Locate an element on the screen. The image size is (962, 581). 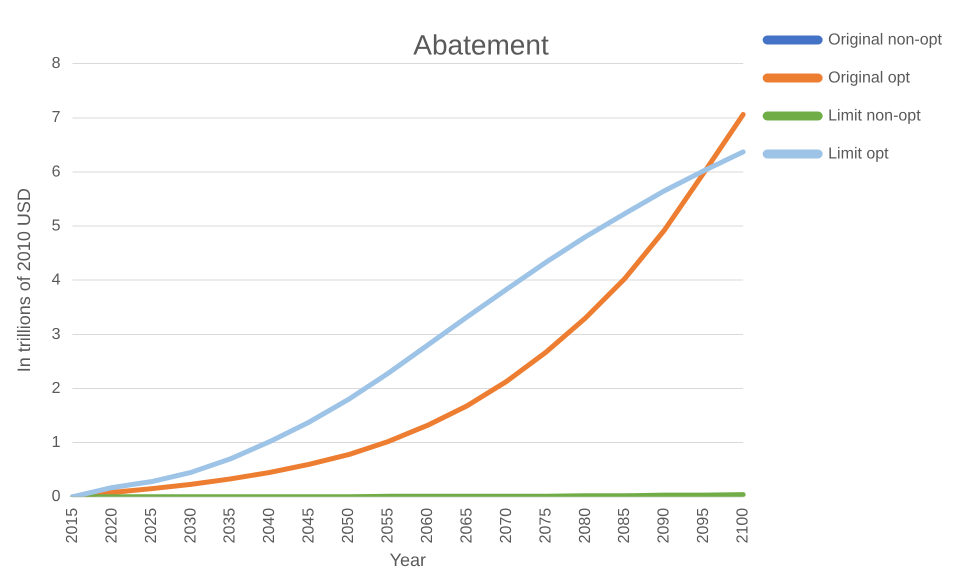
x-tick-label: 2100 is located at coordinates (743, 526).